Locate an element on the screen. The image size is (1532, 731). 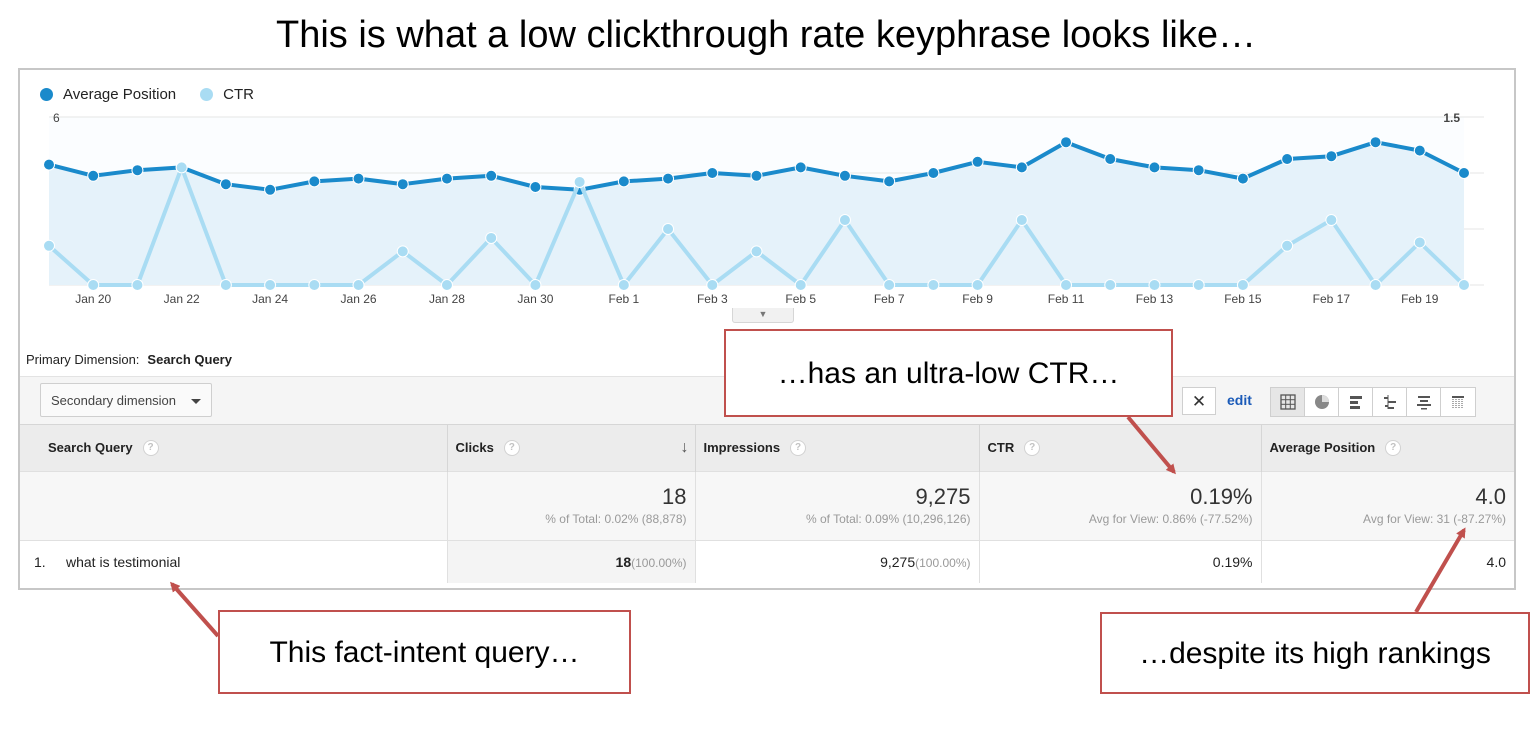
col-header-label: Impressions is located at coordinates (742, 447).